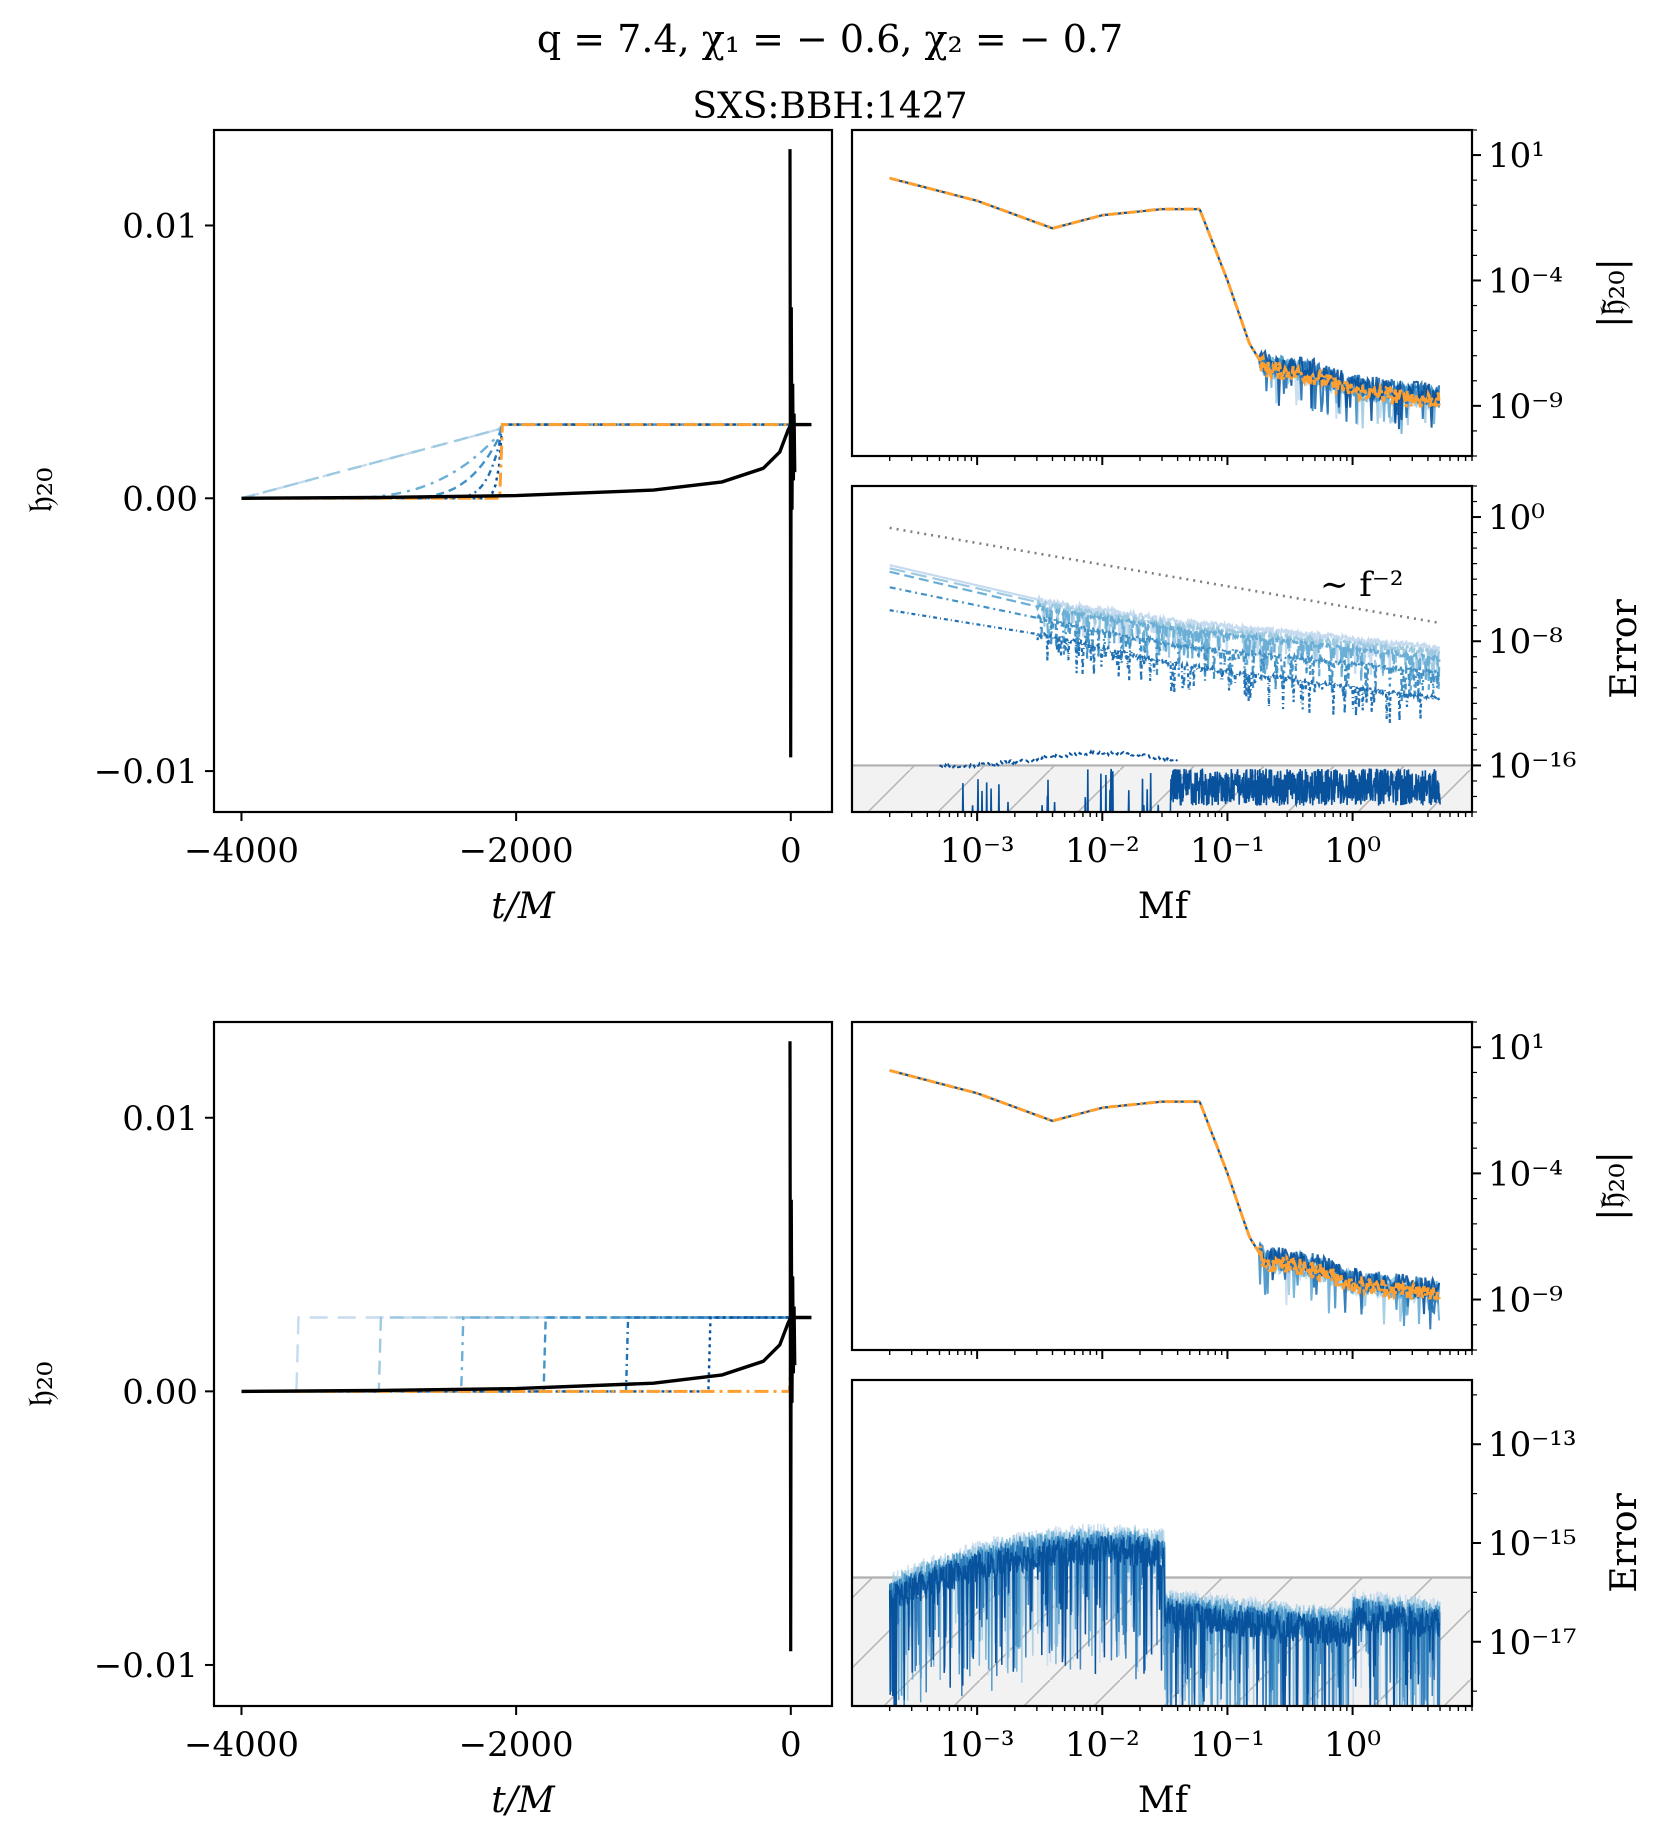  What do you see at coordinates (1227, 851) in the screenshot?
I see `top-err-xtick-label: 10⁻¹` at bounding box center [1227, 851].